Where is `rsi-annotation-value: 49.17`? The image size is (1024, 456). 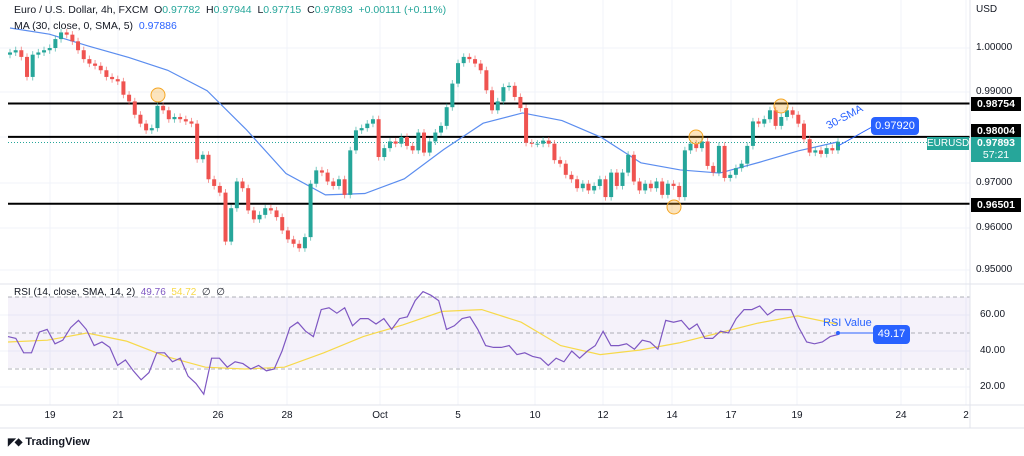
rsi-annotation-value: 49.17 is located at coordinates (891, 334).